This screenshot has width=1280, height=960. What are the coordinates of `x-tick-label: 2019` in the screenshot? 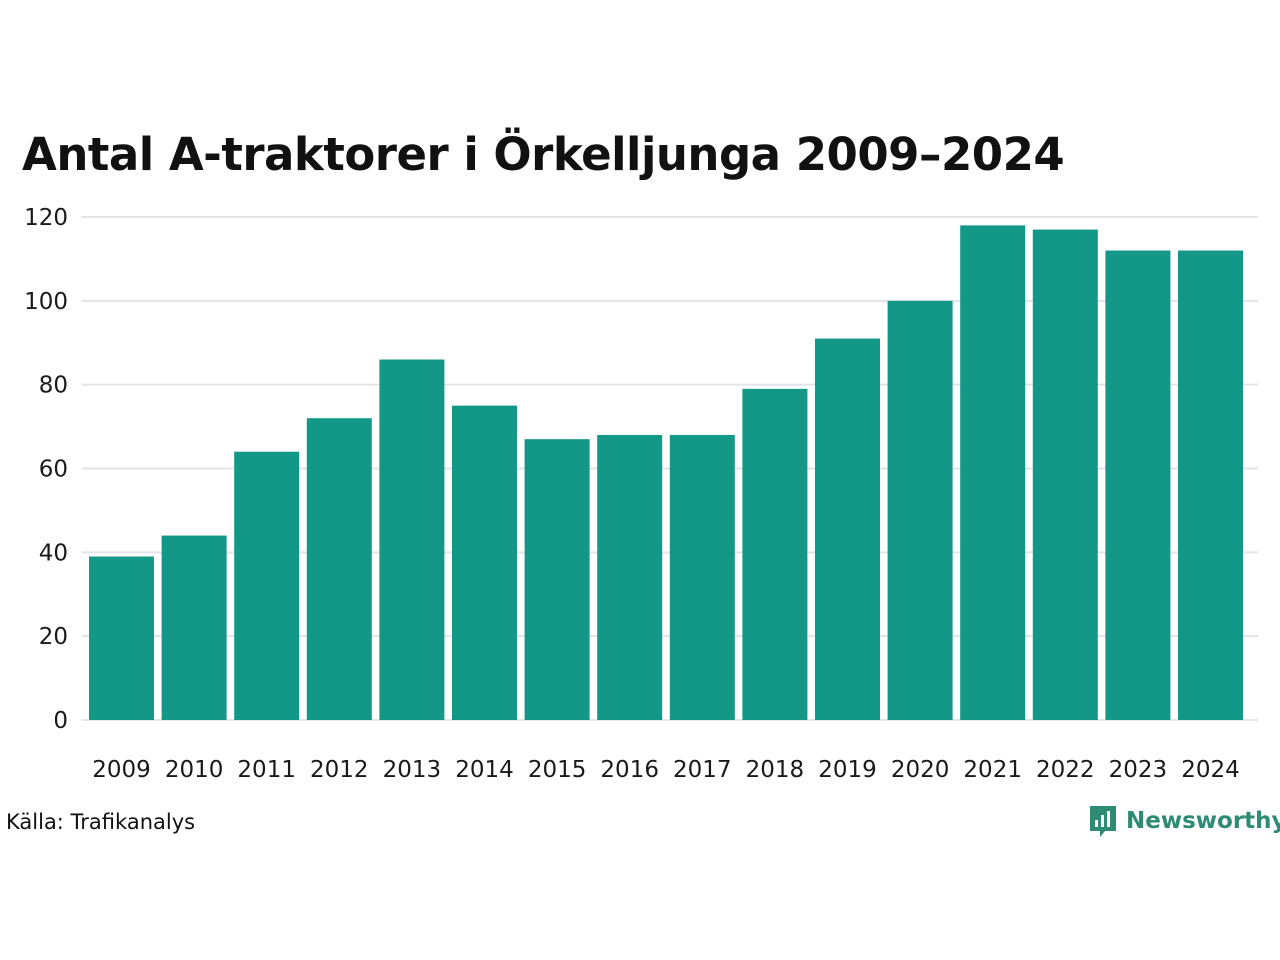 It's located at (847, 770).